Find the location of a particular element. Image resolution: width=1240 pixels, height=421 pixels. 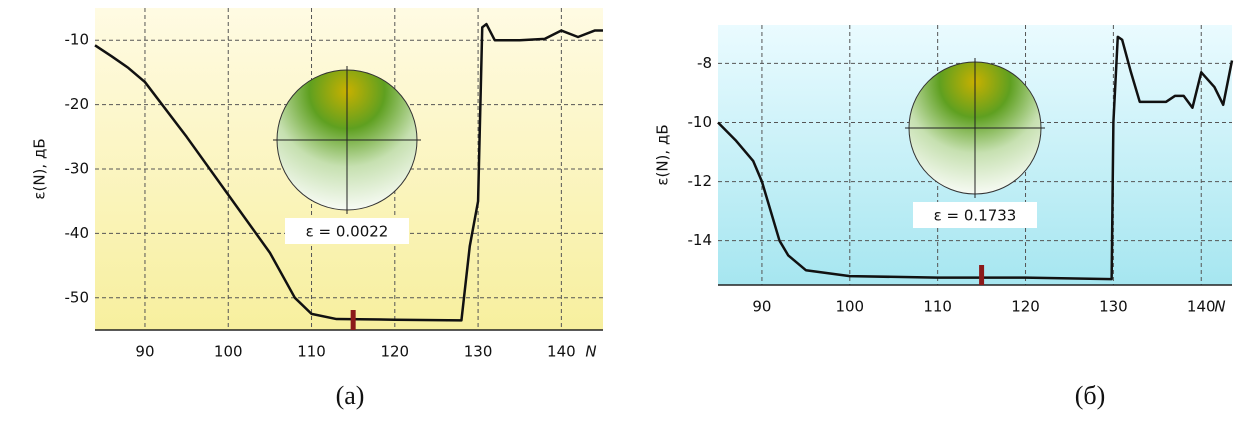

annotation: ε = 0.1733 is located at coordinates (975, 216).